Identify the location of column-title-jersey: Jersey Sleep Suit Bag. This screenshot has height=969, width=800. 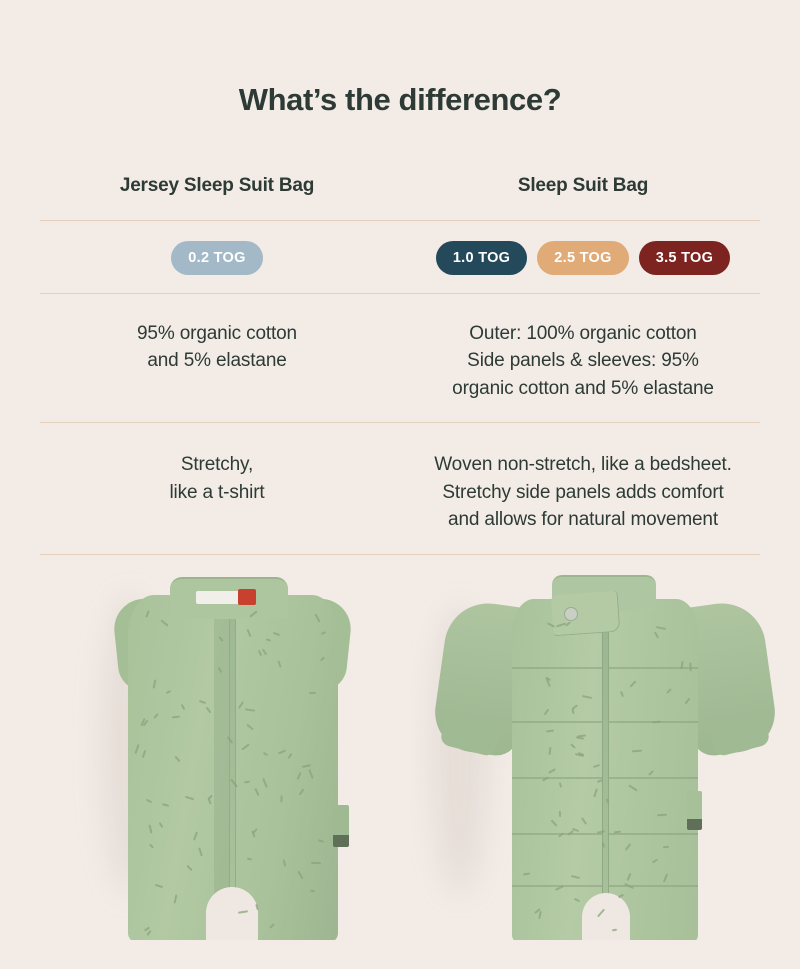
(217, 185).